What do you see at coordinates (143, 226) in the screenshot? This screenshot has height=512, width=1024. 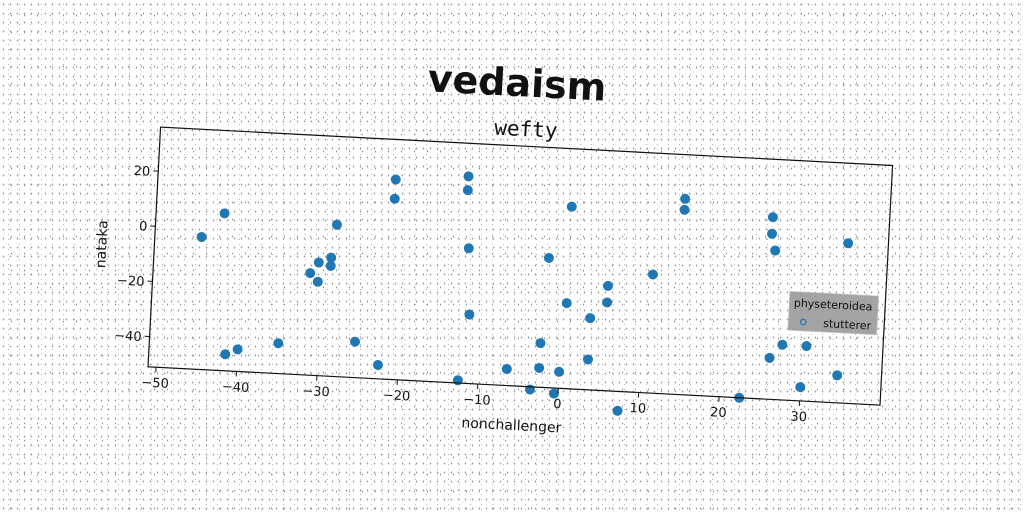 I see `y-tick-label: 0` at bounding box center [143, 226].